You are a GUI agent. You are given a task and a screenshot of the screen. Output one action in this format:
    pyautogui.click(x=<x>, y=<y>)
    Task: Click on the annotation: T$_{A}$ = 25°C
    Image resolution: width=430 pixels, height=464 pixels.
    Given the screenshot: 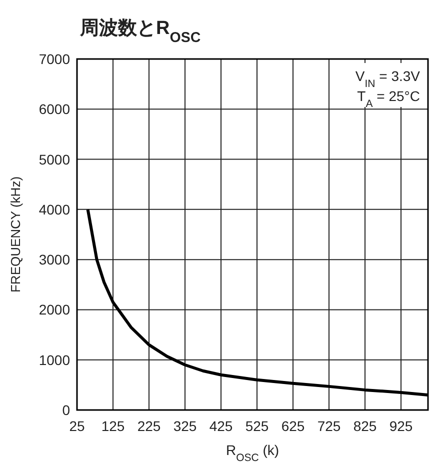 What is the action you would take?
    pyautogui.click(x=388, y=99)
    